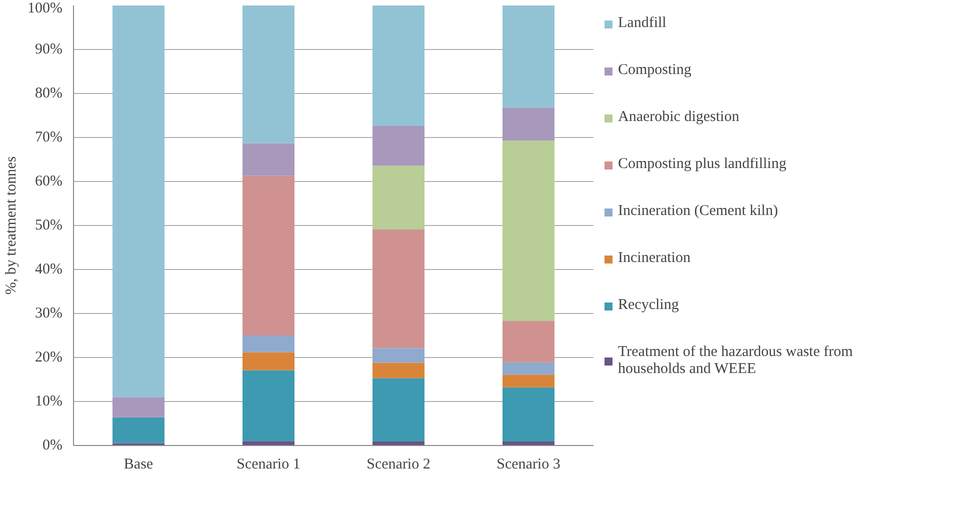 The width and height of the screenshot is (980, 512). Describe the element at coordinates (735, 361) in the screenshot. I see `legend-label: Treatment of the hazardous waste from households and WEEE` at that location.